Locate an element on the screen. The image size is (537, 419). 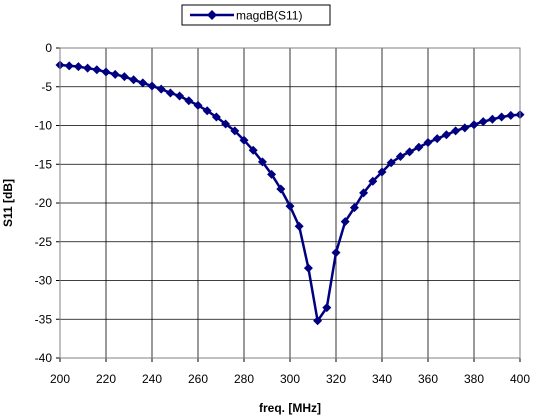
y-tick-label: -20 is located at coordinates (44, 203).